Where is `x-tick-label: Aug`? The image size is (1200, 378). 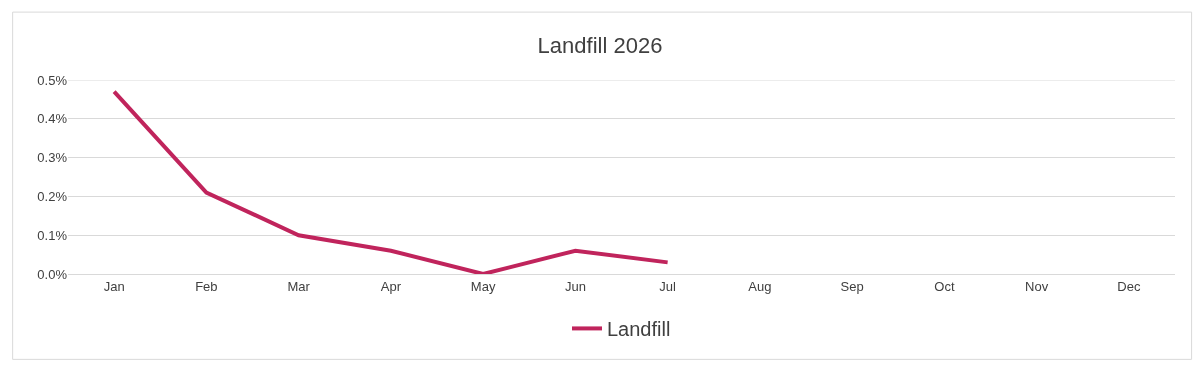 x-tick-label: Aug is located at coordinates (760, 286).